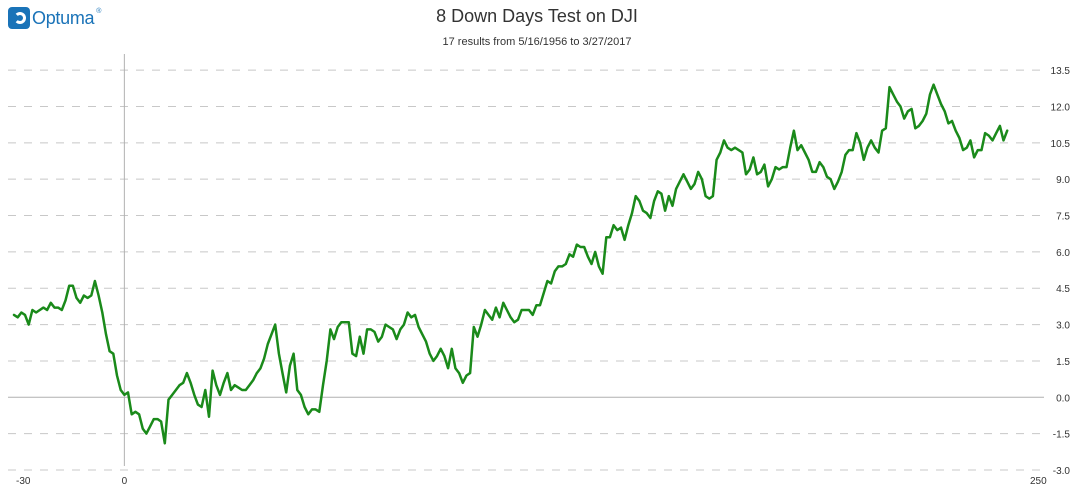 This screenshot has width=1074, height=487. I want to click on x-axis-tick-labels: -30 0 250, so click(531, 481).